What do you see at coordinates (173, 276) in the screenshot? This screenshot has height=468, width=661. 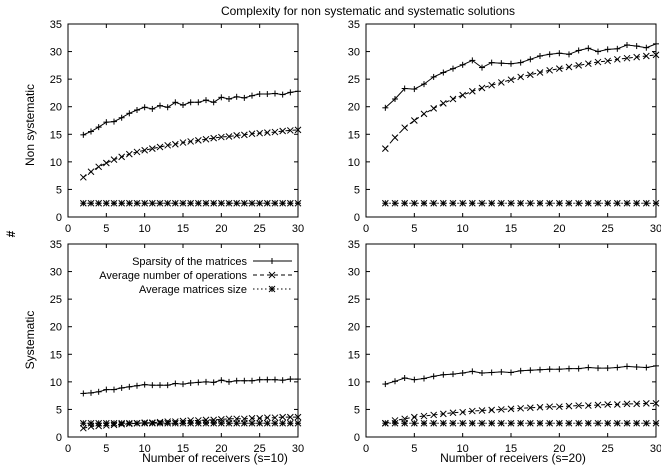 I see `legend-label: Average number of operations` at bounding box center [173, 276].